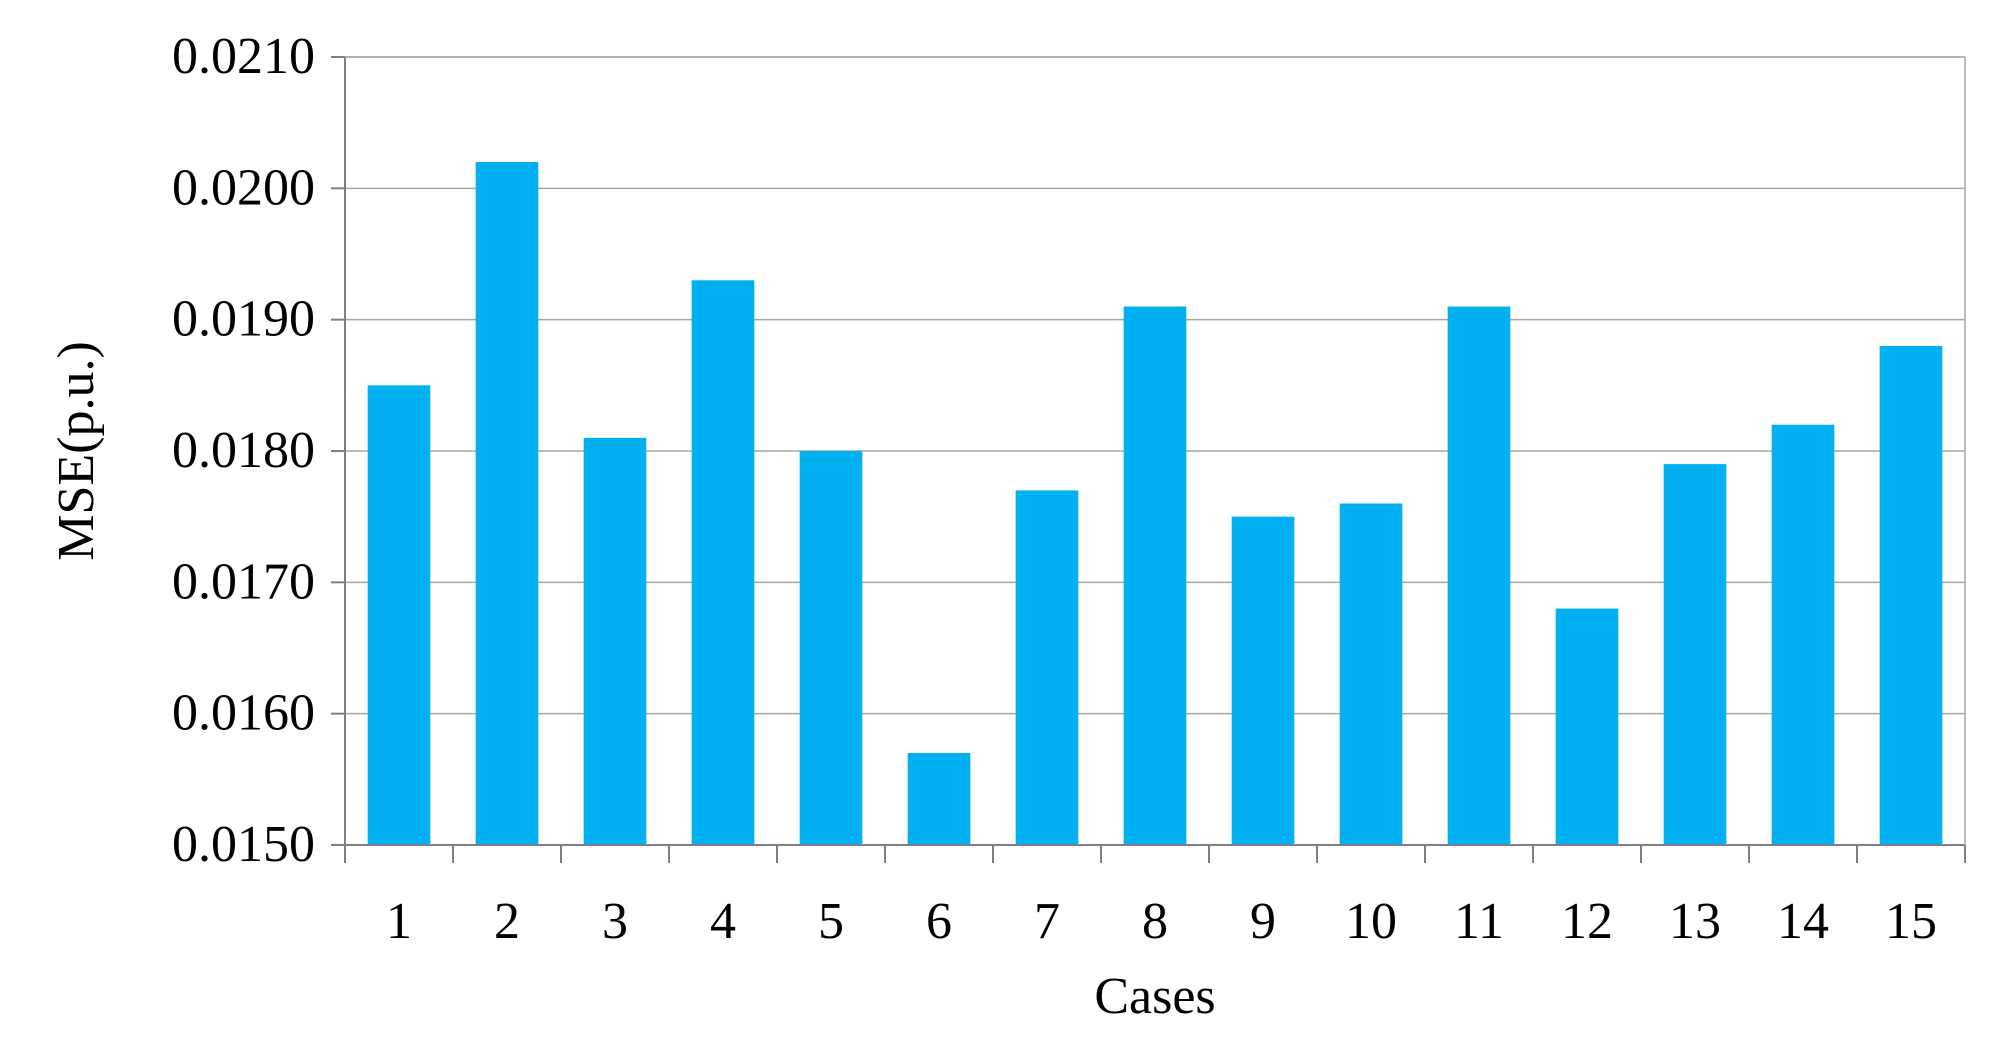  What do you see at coordinates (1803, 921) in the screenshot?
I see `x-tick-label: 14` at bounding box center [1803, 921].